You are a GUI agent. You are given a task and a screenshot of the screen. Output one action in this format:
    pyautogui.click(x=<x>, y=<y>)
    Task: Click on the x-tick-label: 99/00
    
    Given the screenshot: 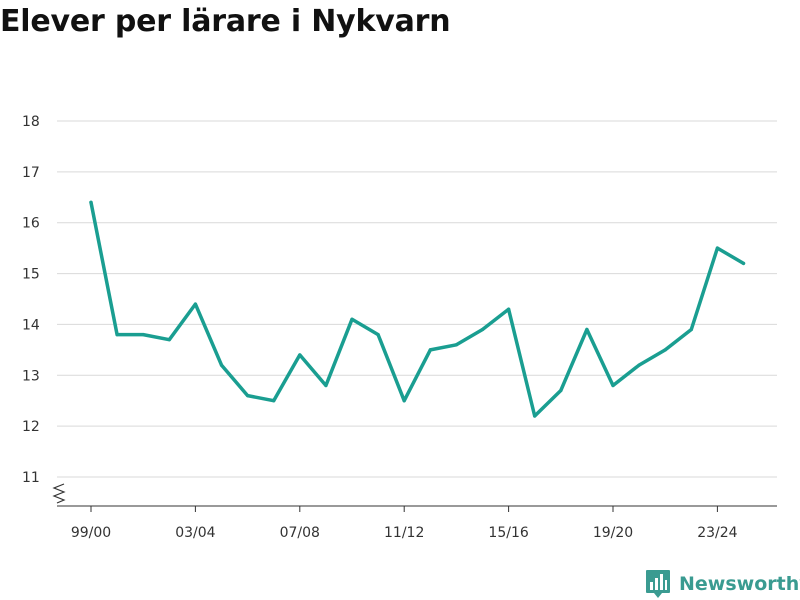 What is the action you would take?
    pyautogui.click(x=91, y=533)
    